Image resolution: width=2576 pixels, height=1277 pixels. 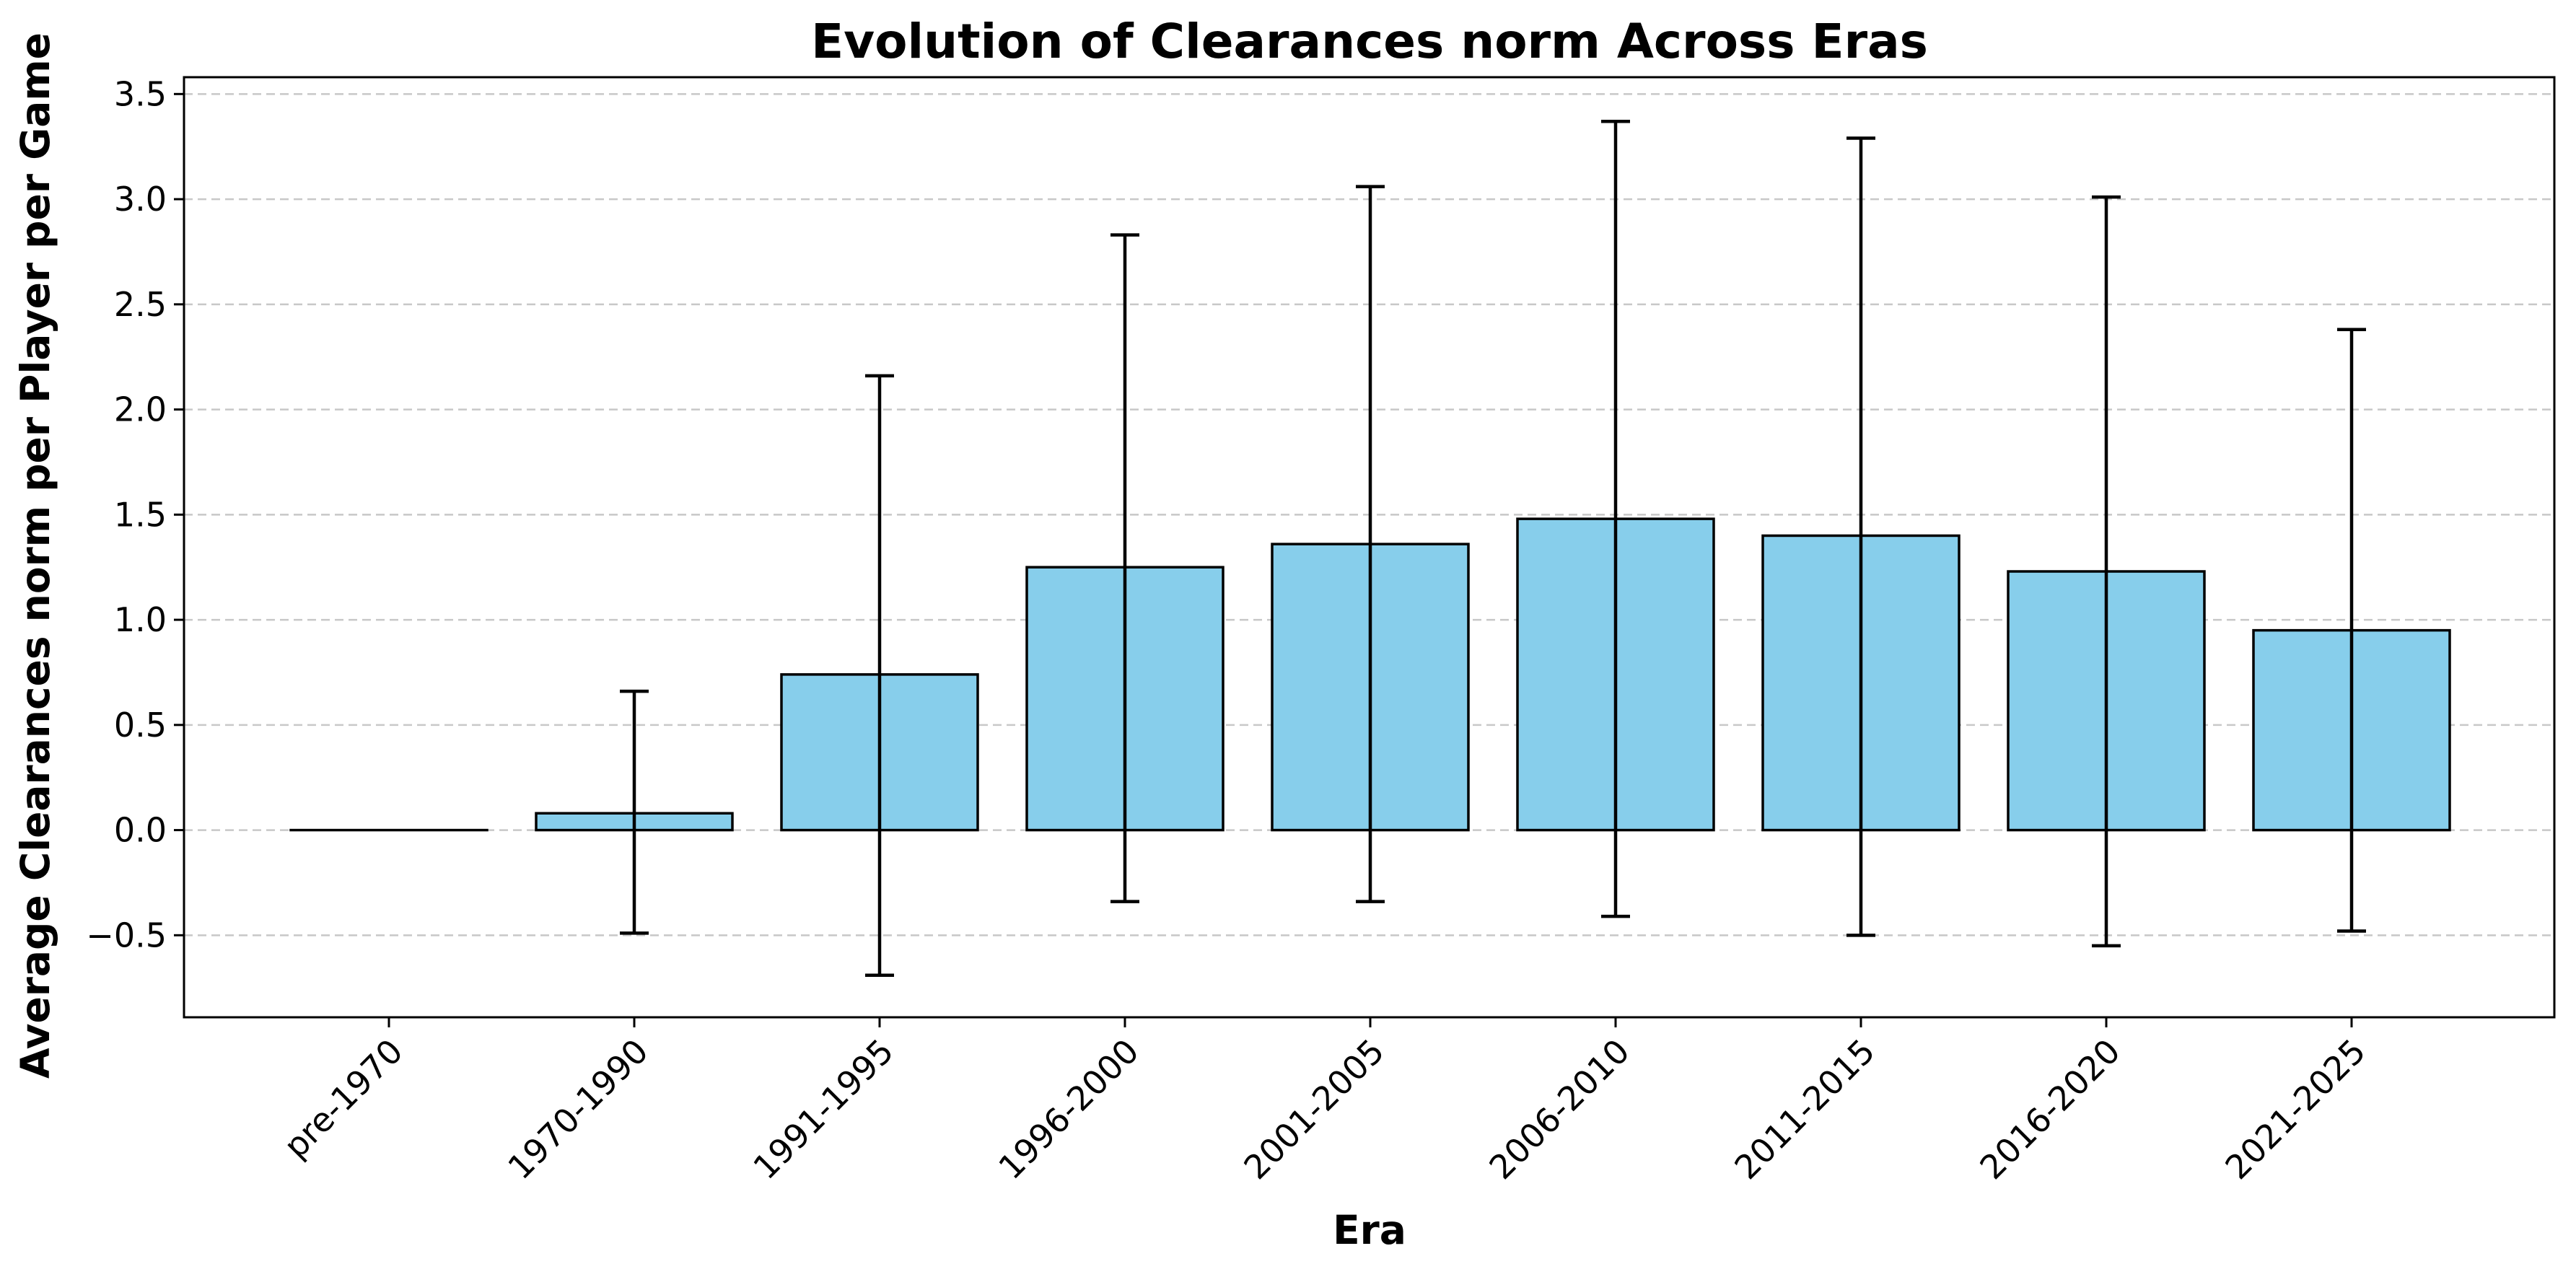 I want to click on y-tick-label: 2.0, so click(x=140, y=410).